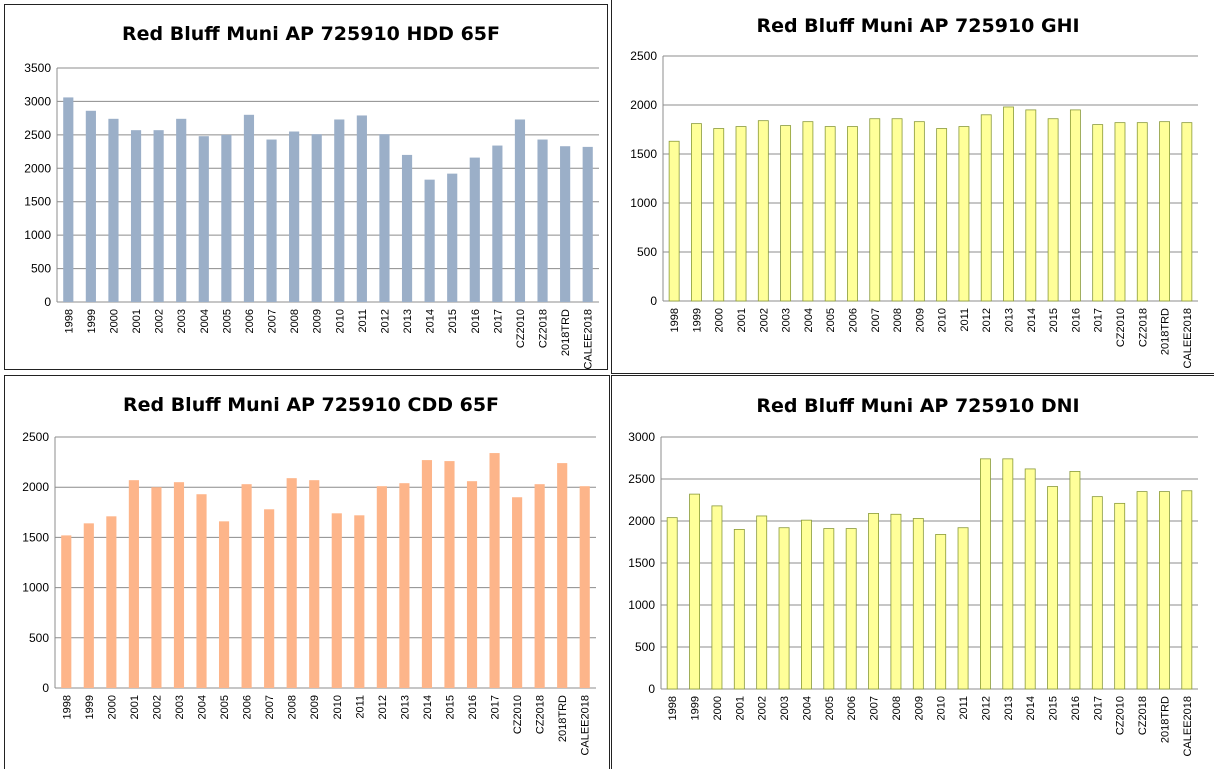 This screenshot has width=1214, height=770. I want to click on bar-2013, so click(1008, 204).